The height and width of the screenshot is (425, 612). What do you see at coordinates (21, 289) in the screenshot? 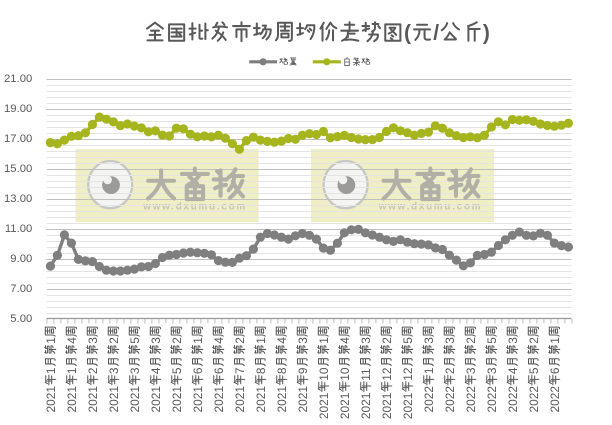
I see `svg-text: 7.00` at bounding box center [21, 289].